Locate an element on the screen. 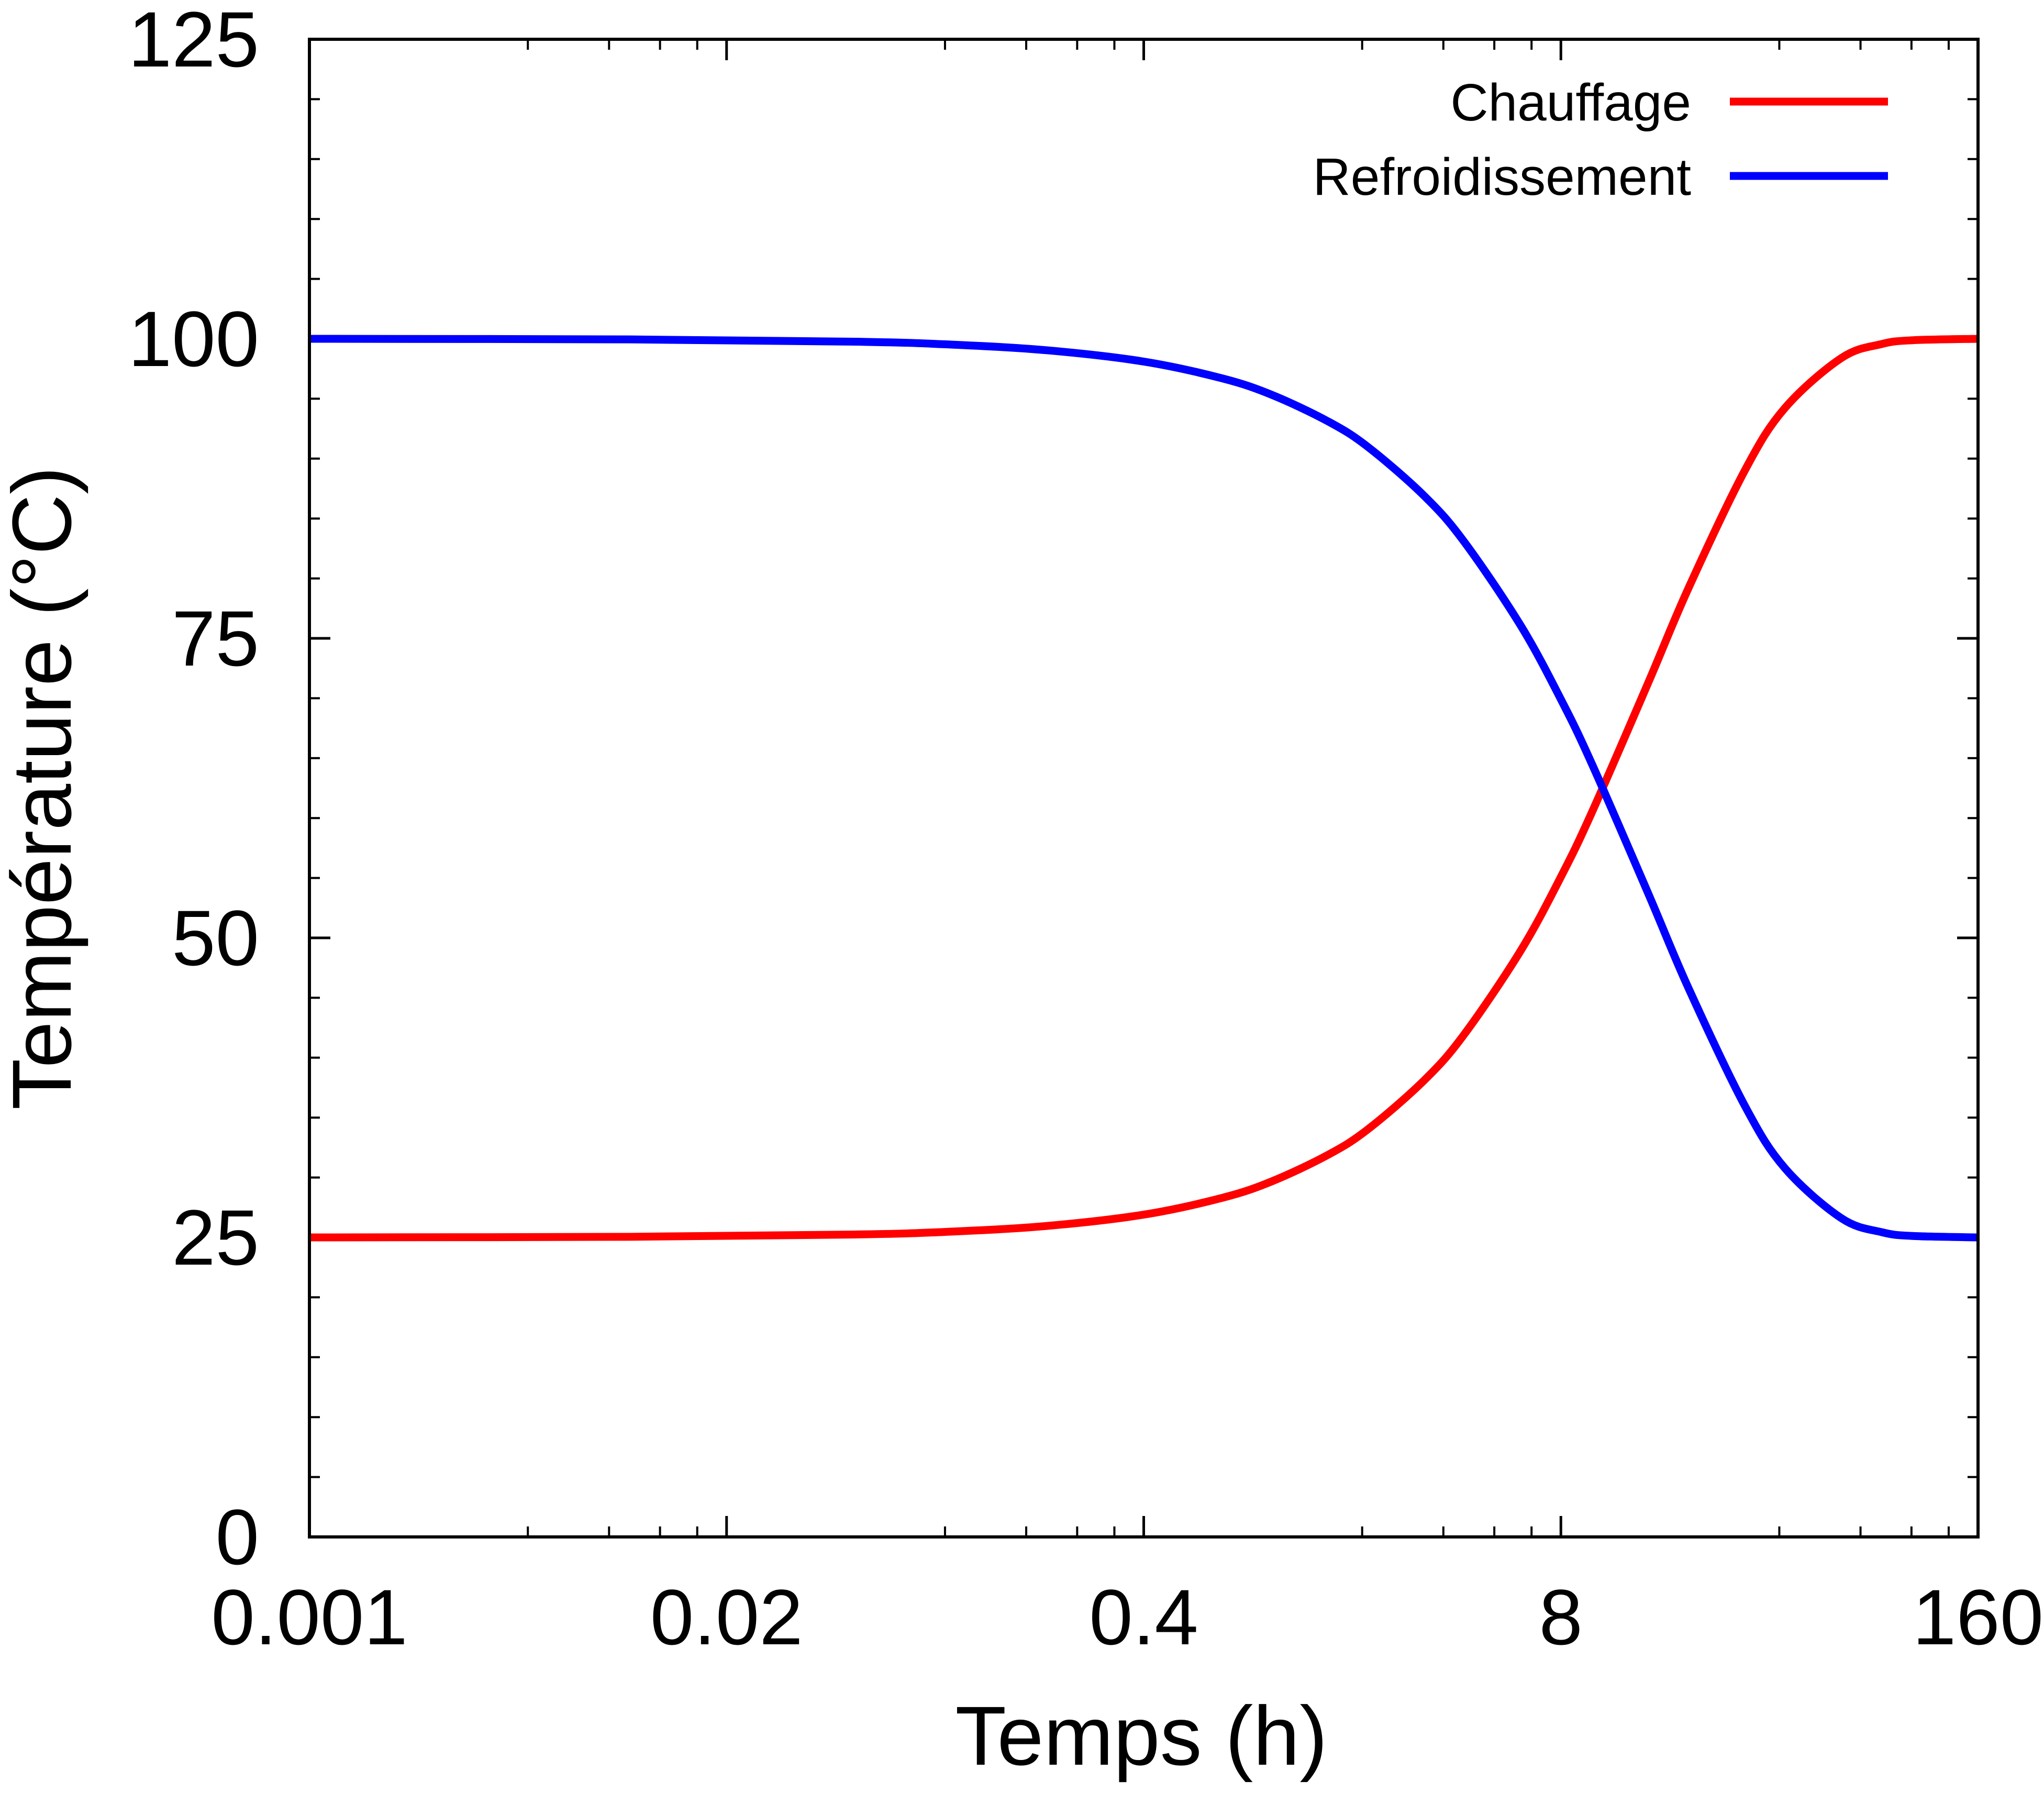 Image resolution: width=2044 pixels, height=1793 pixels. y-tick-label: 75 is located at coordinates (215, 638).